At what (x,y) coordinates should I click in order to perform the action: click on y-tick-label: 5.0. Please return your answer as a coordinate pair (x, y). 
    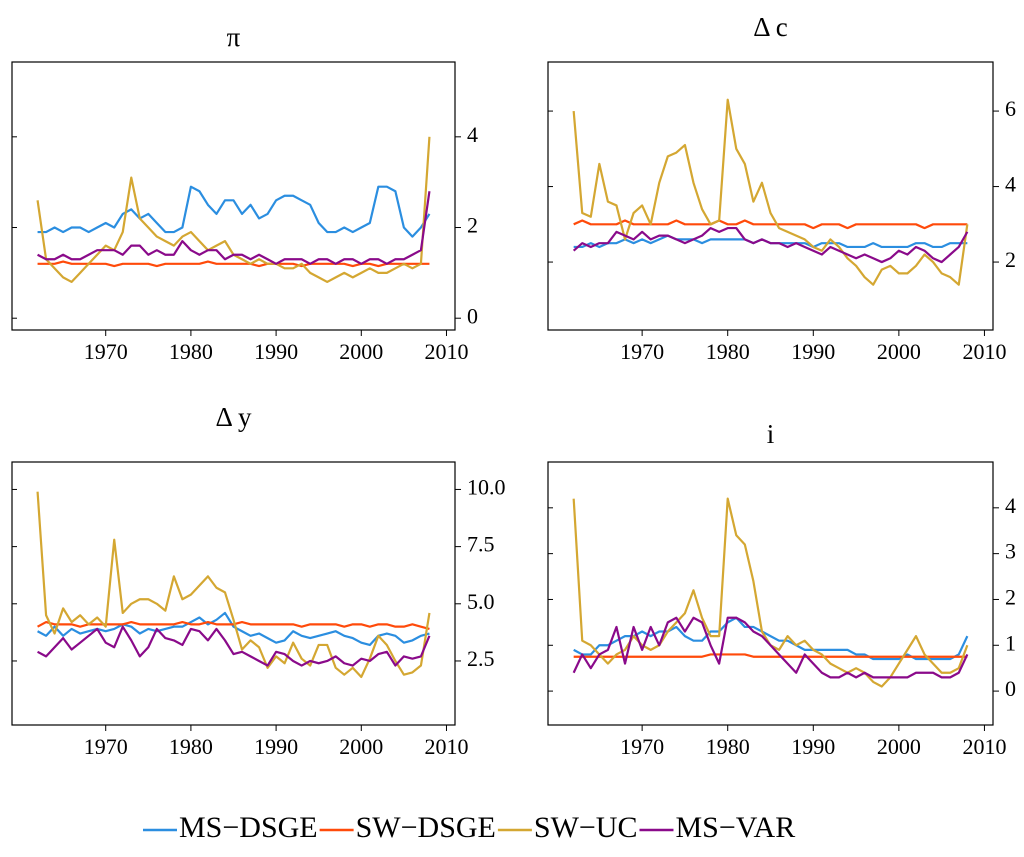
    Looking at the image, I should click on (481, 601).